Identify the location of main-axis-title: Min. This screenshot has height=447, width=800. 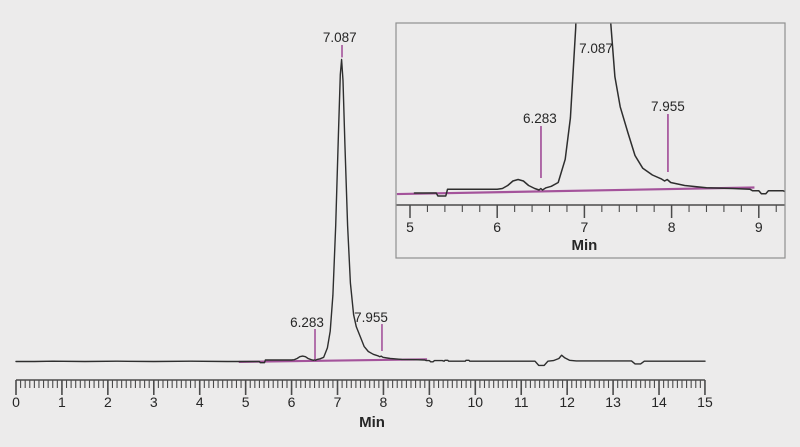
(372, 422).